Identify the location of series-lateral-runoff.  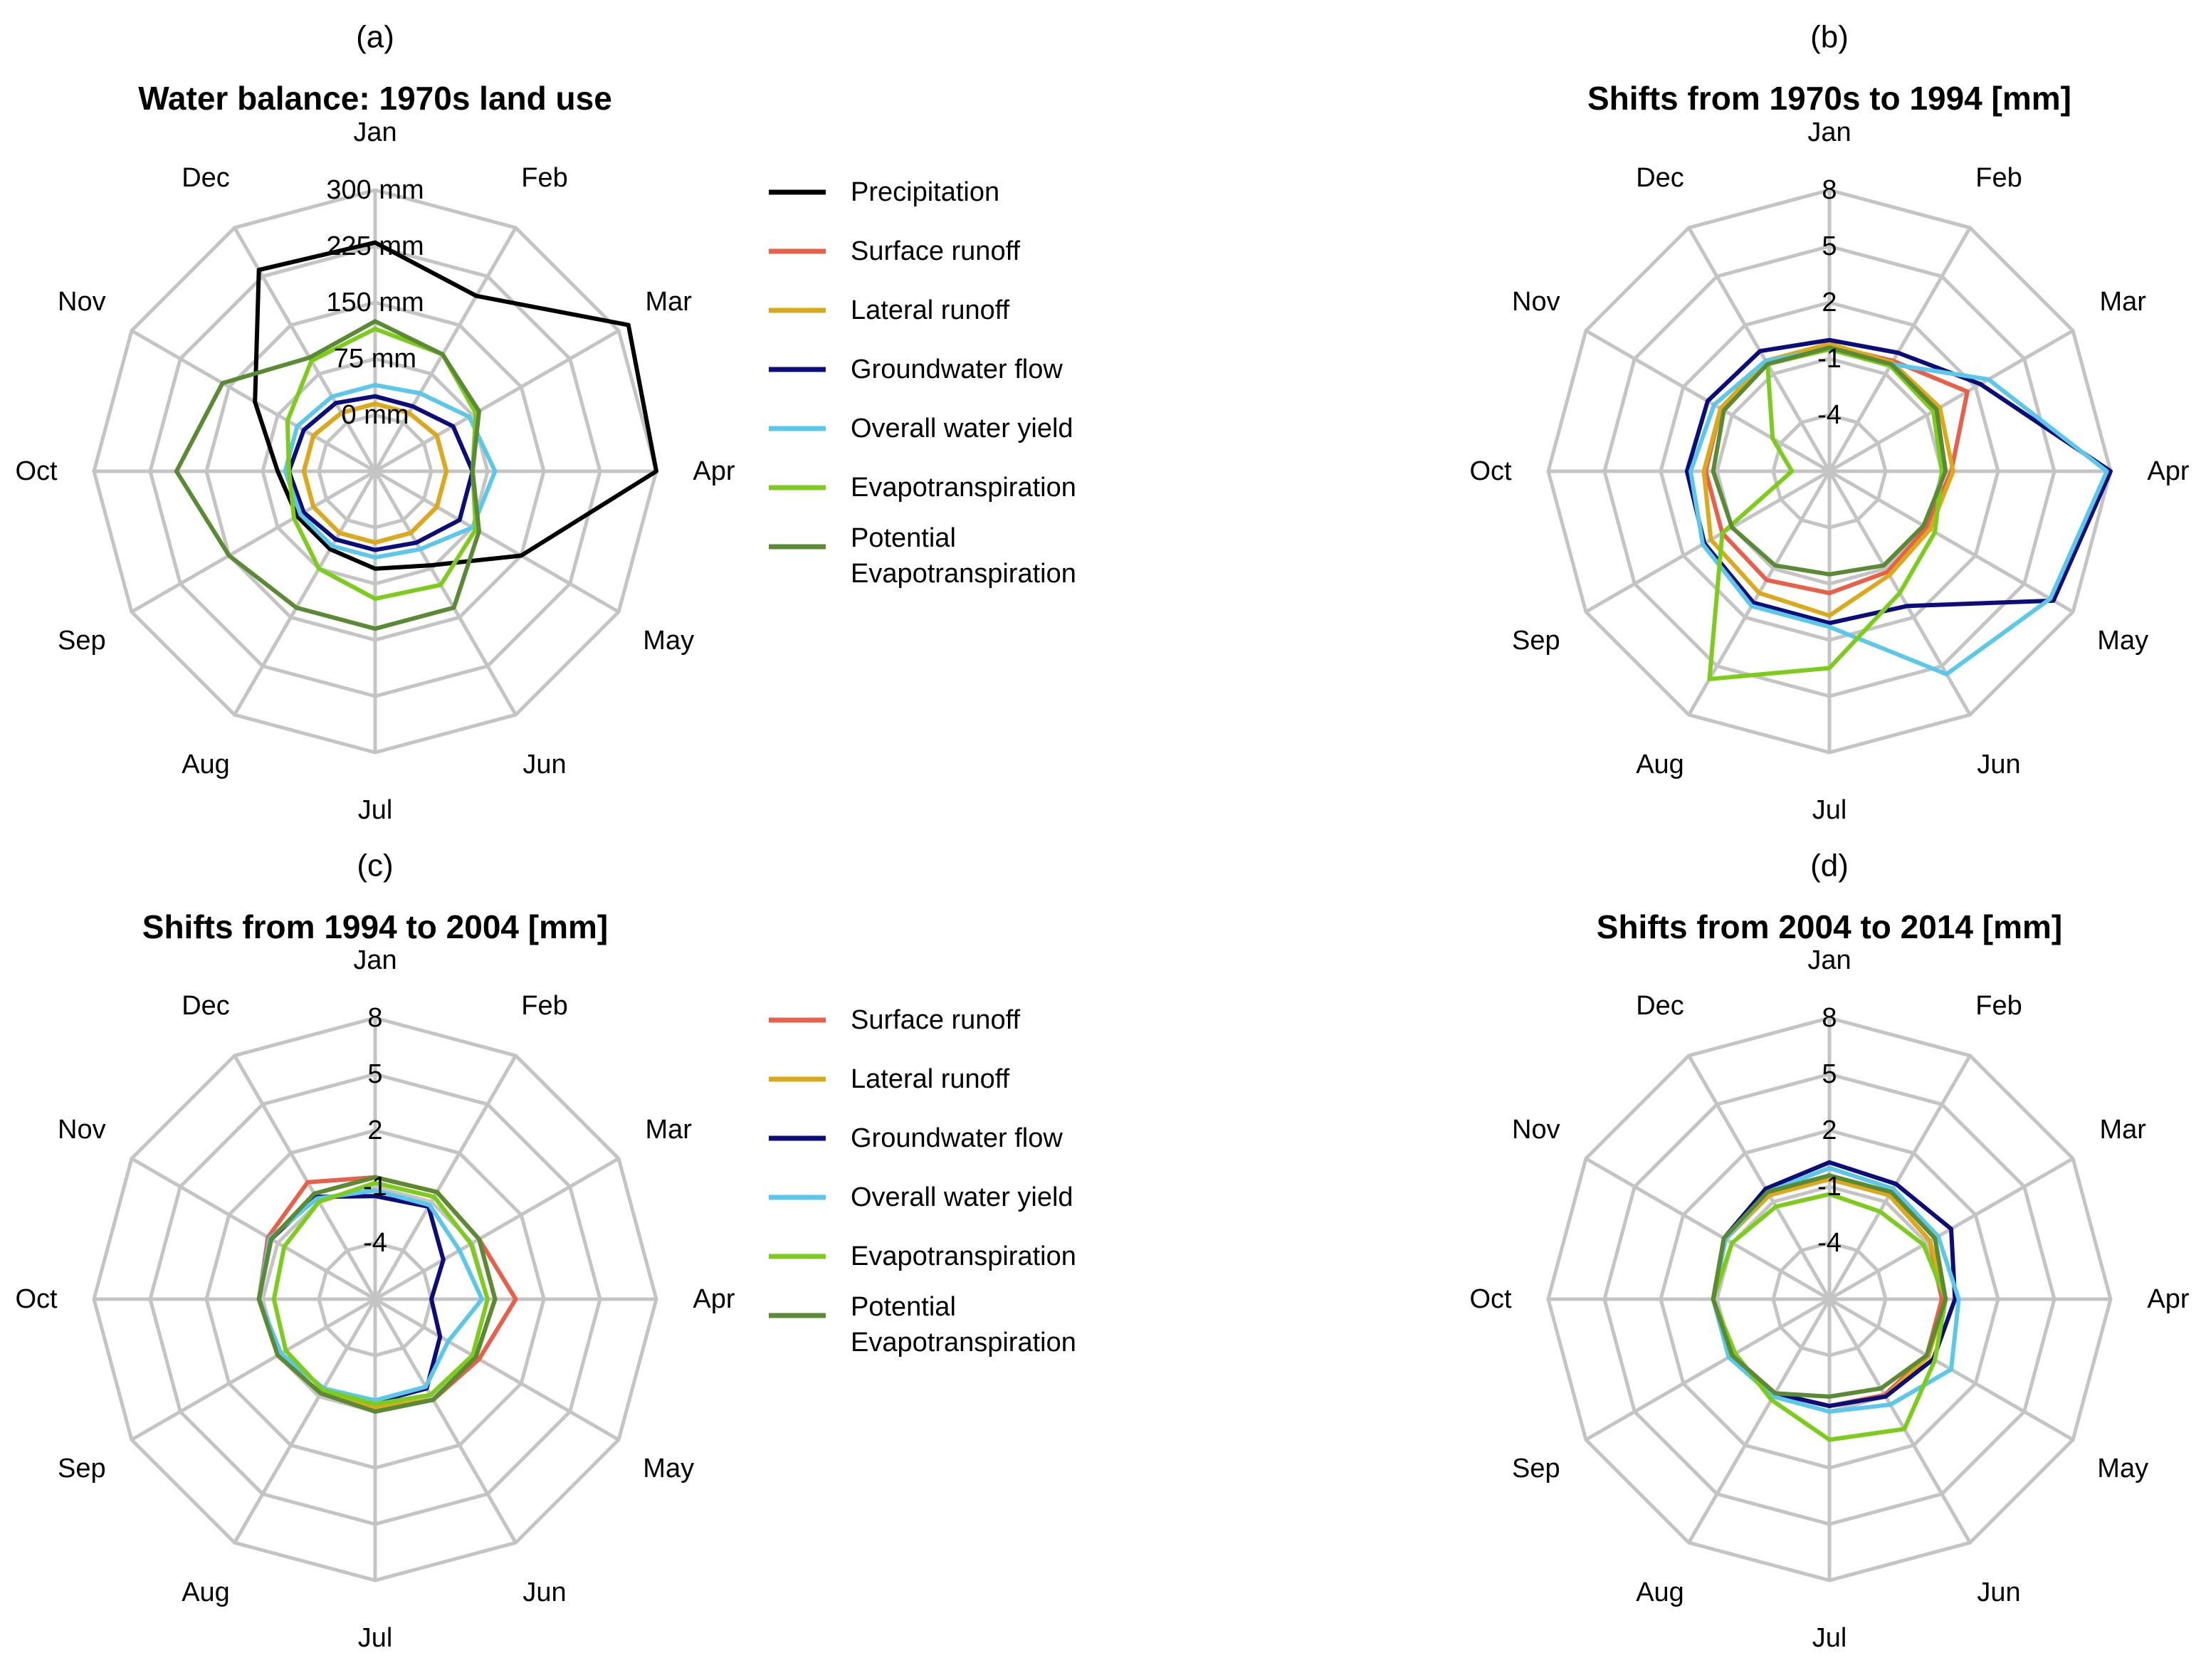
(375, 473).